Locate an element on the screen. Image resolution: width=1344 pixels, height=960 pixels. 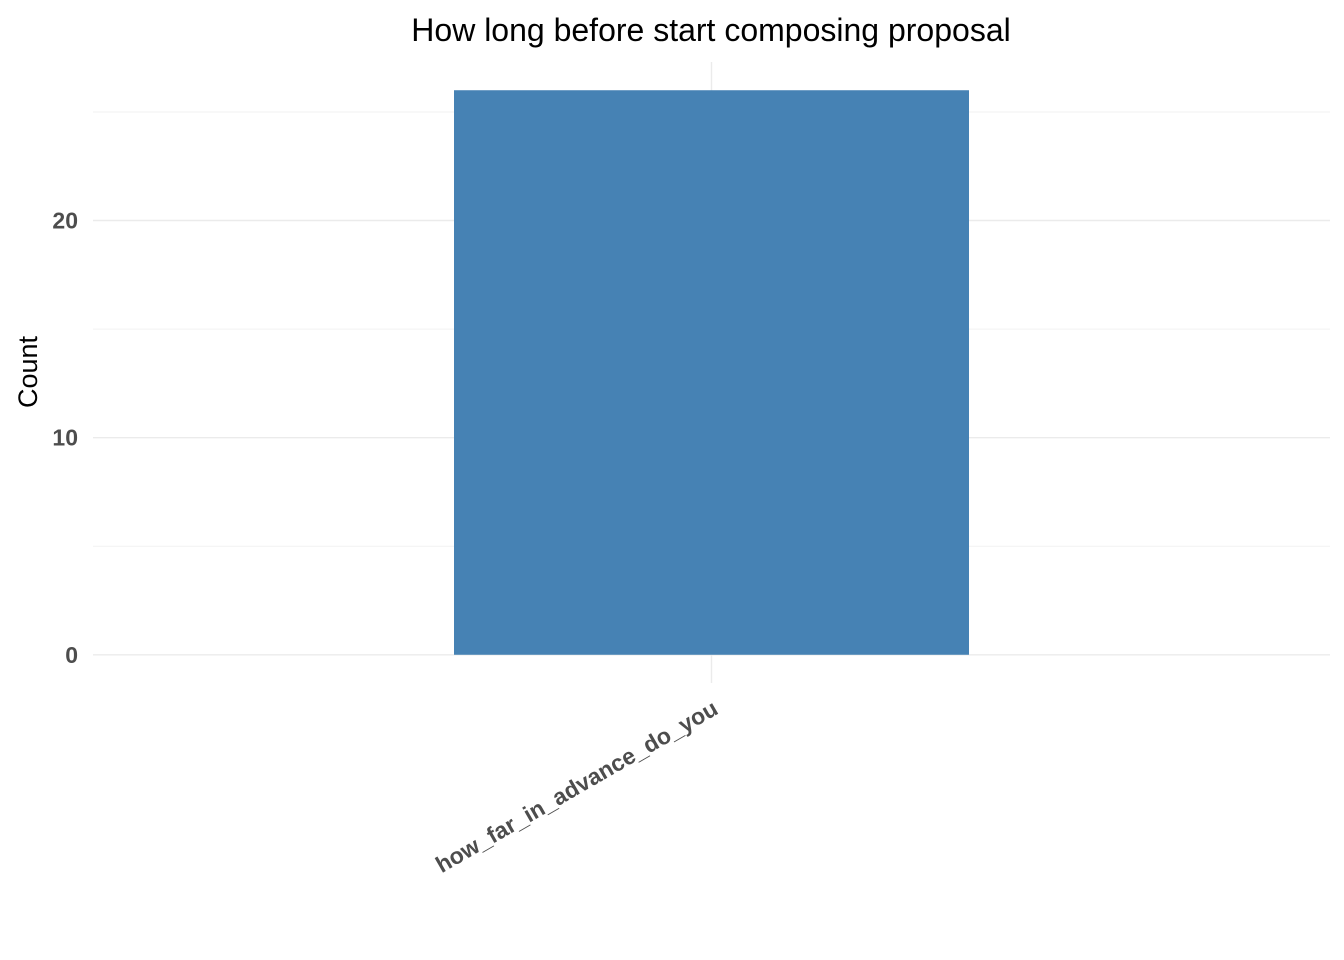
y-tick-label: 10 is located at coordinates (65, 438).